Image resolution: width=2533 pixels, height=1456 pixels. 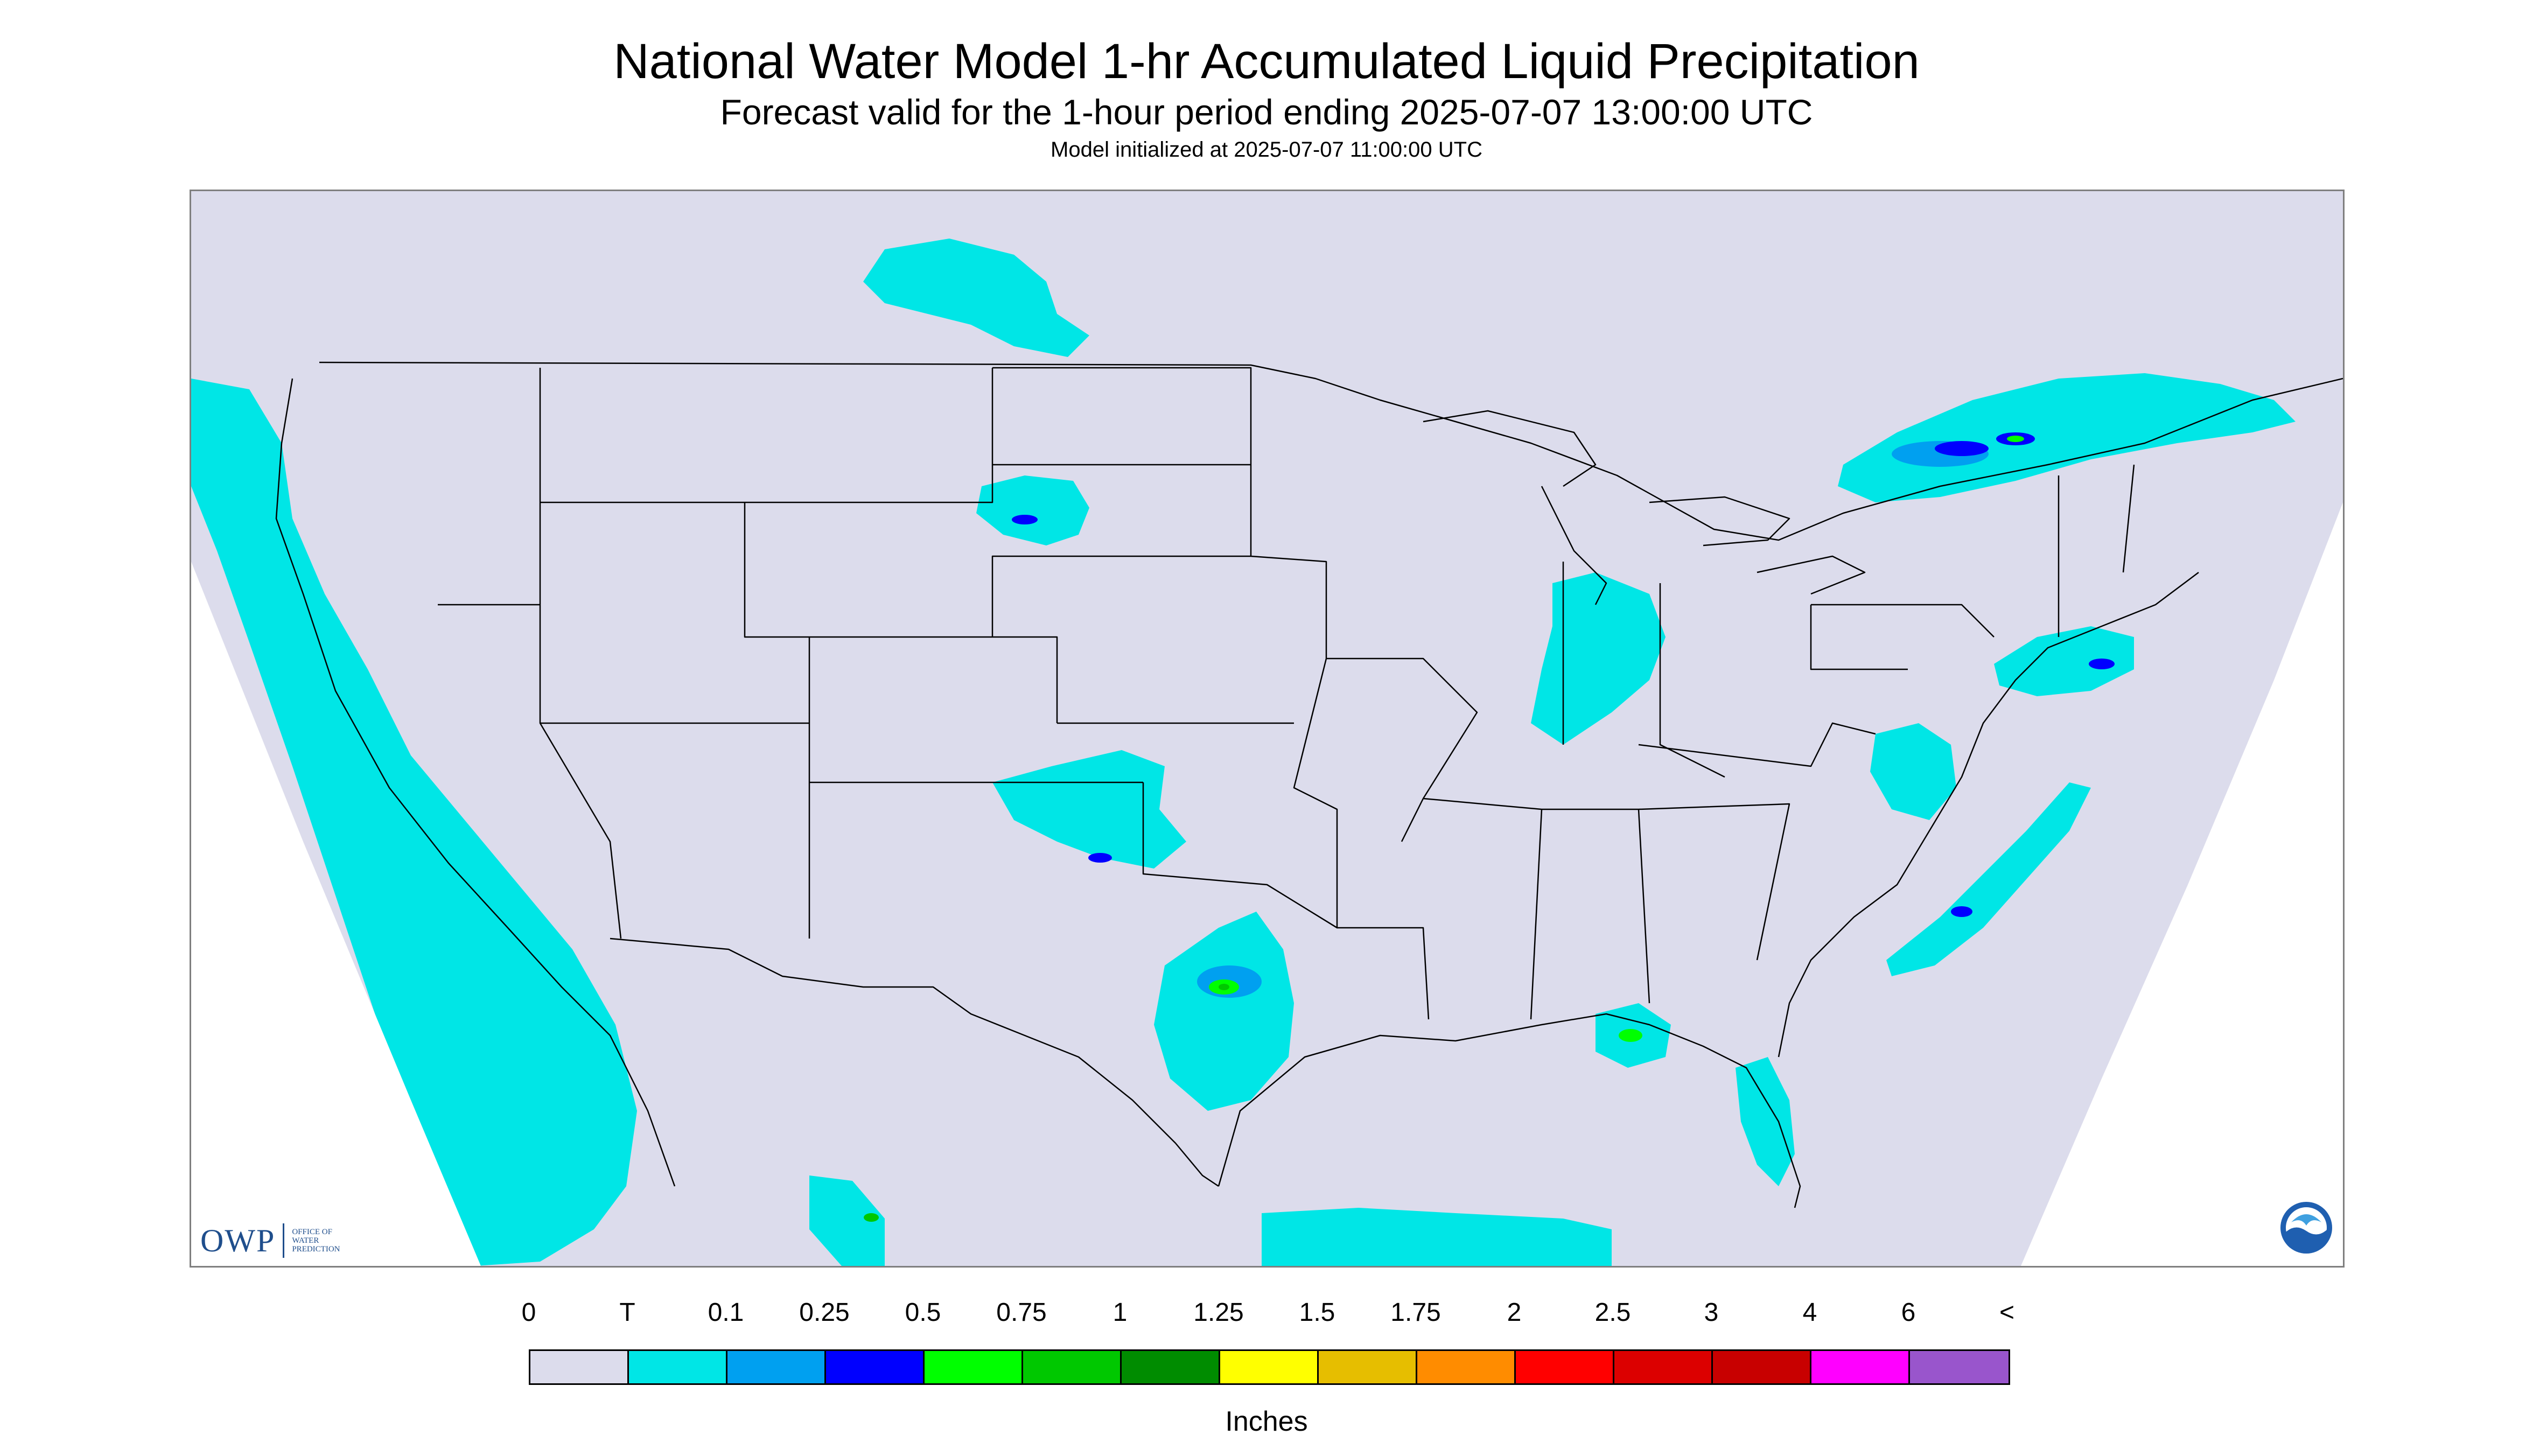 I want to click on core-new-jersey, so click(x=2102, y=664).